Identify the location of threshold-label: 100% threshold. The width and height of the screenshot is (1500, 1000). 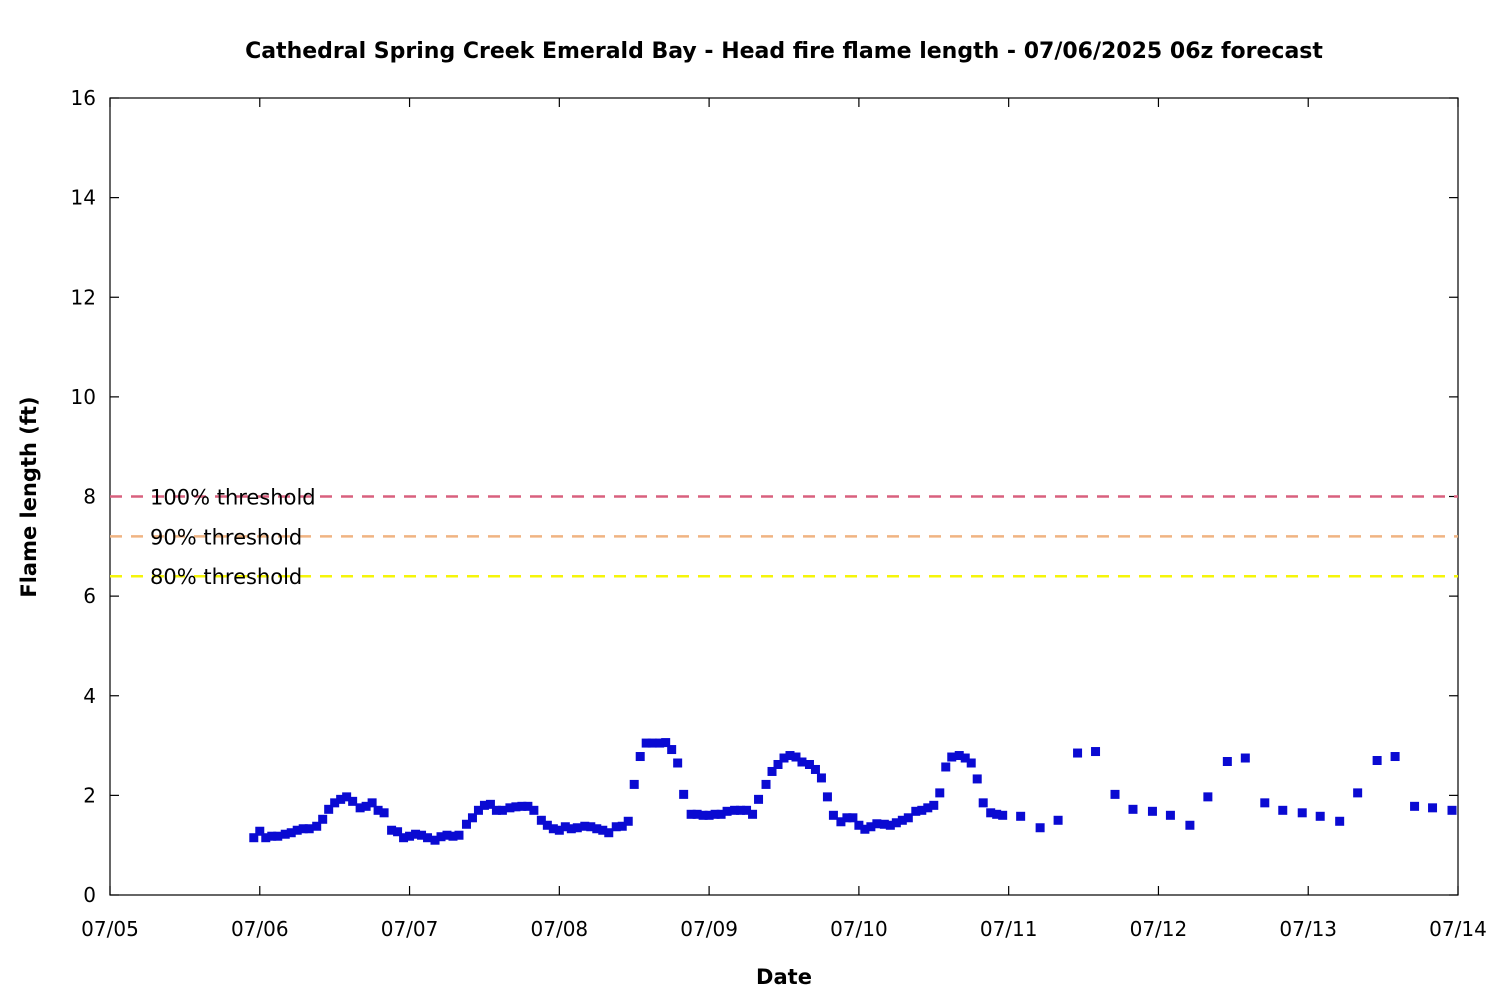
(233, 498).